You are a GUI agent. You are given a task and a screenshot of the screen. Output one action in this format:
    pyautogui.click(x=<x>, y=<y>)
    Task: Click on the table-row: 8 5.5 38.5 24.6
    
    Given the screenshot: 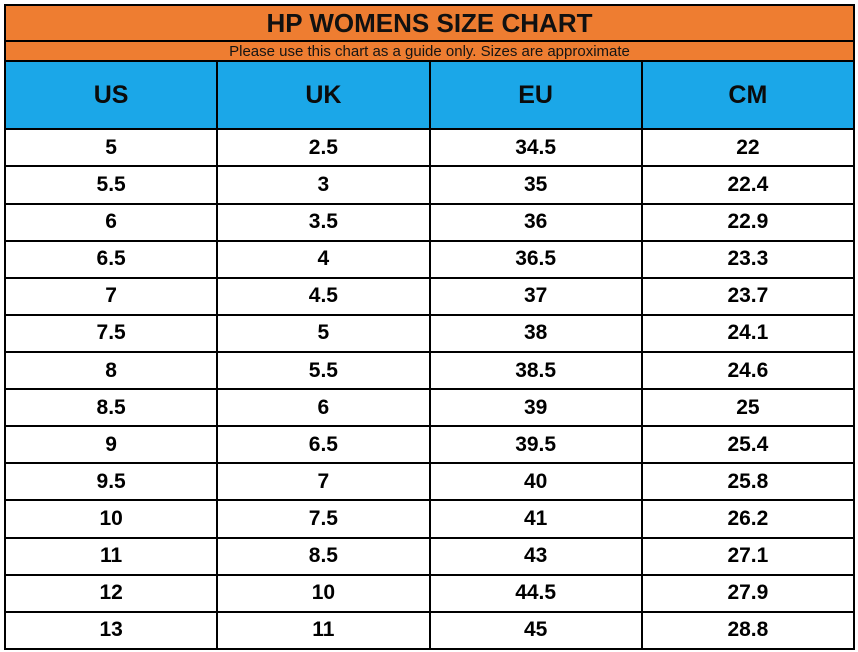 What is the action you would take?
    pyautogui.click(x=429, y=371)
    